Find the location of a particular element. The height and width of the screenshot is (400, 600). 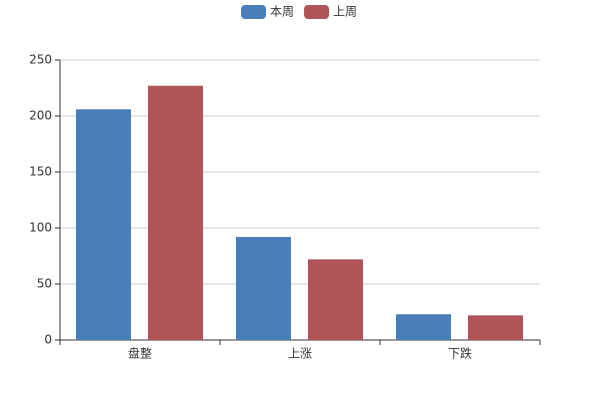

y-tick-label: 150 is located at coordinates (40, 172).